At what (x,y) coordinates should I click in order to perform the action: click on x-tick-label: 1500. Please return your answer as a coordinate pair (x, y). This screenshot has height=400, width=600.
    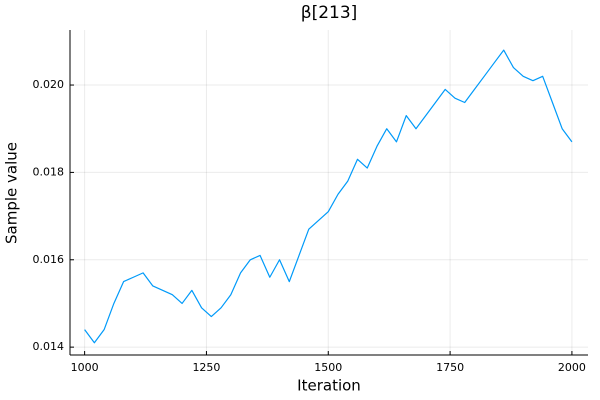
    Looking at the image, I should click on (328, 367).